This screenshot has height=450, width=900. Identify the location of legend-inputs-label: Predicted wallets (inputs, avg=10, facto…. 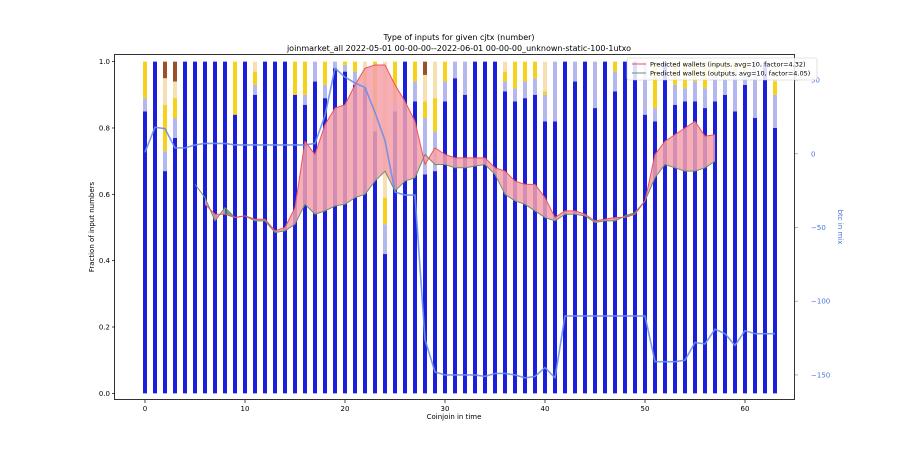
(728, 65).